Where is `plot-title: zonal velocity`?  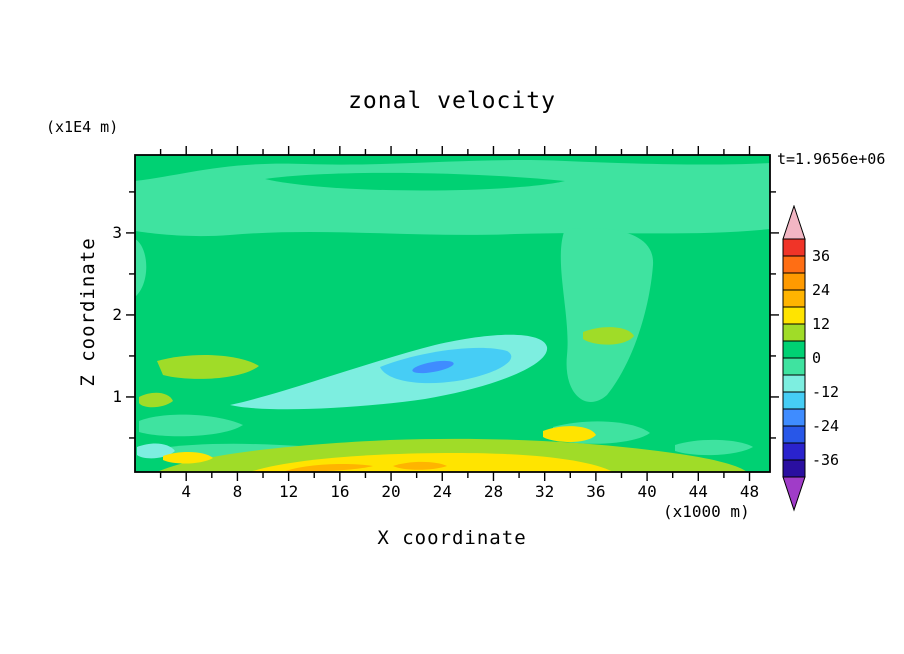 plot-title: zonal velocity is located at coordinates (452, 101).